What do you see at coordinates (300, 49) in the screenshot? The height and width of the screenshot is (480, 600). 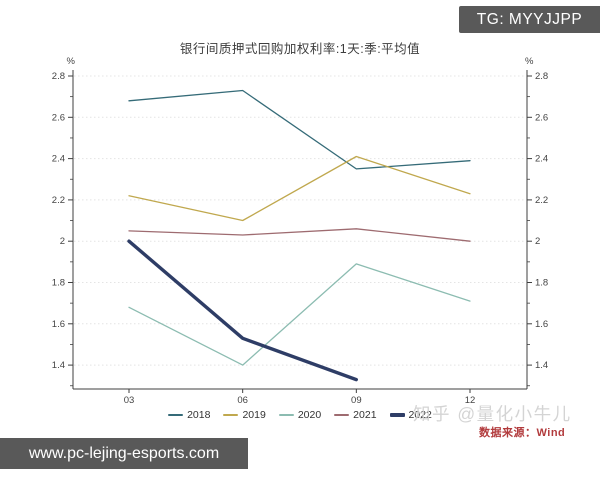 I see `chart-title: 银行间质押式回购加权利率:1天:季:平均值` at bounding box center [300, 49].